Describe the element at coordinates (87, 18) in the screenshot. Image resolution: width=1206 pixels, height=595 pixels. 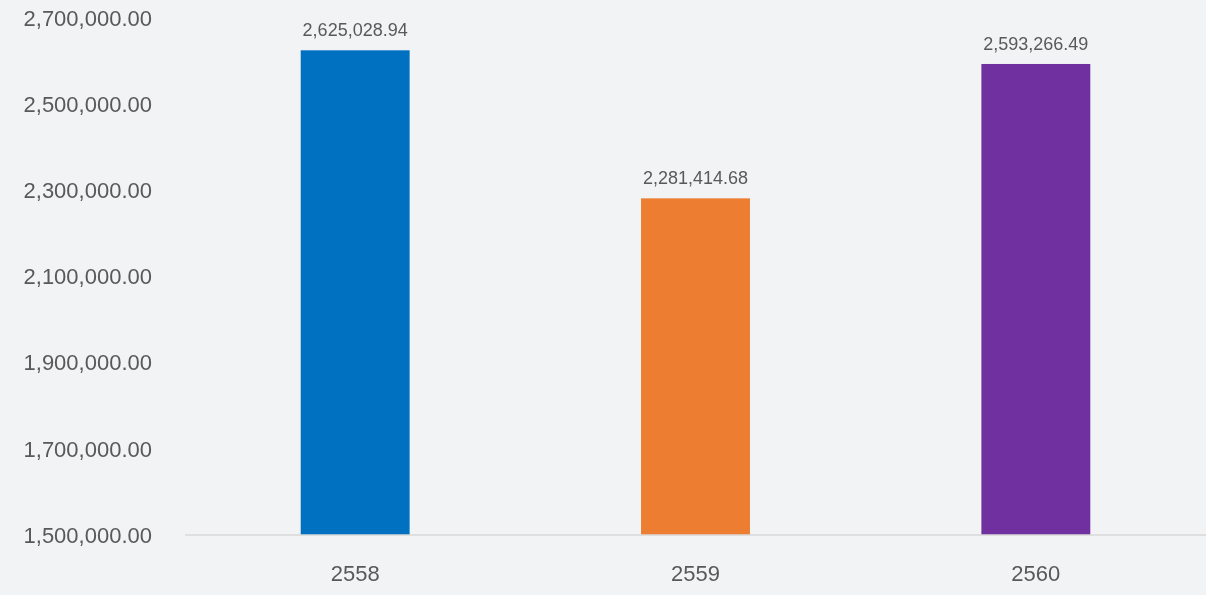
I see `y-tick-label: 2,700,000.00` at that location.